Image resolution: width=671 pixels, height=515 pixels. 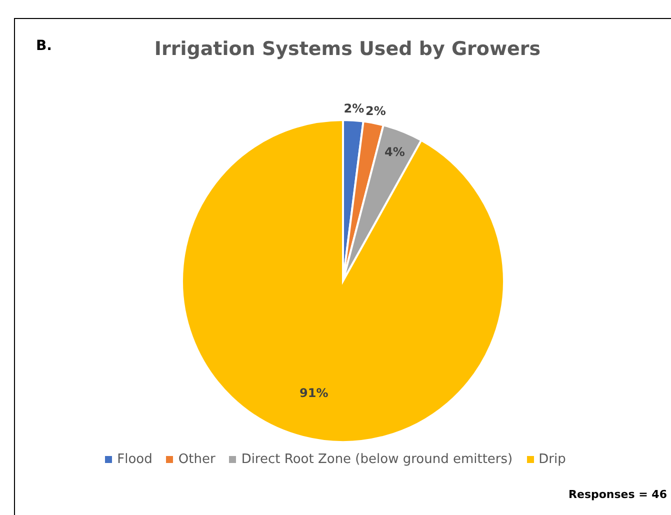 What do you see at coordinates (134, 459) in the screenshot?
I see `legend-label: Flood` at bounding box center [134, 459].